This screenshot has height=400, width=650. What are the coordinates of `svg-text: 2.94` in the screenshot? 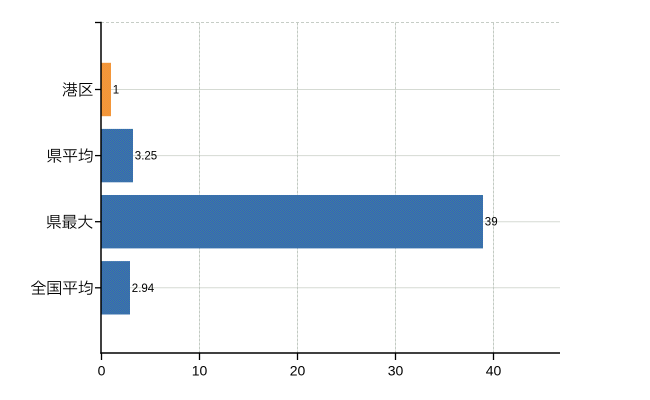 It's located at (143, 289).